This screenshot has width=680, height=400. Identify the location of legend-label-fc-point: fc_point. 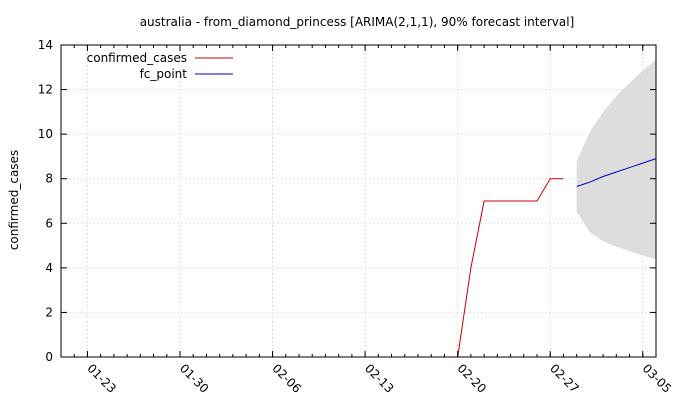
(164, 74).